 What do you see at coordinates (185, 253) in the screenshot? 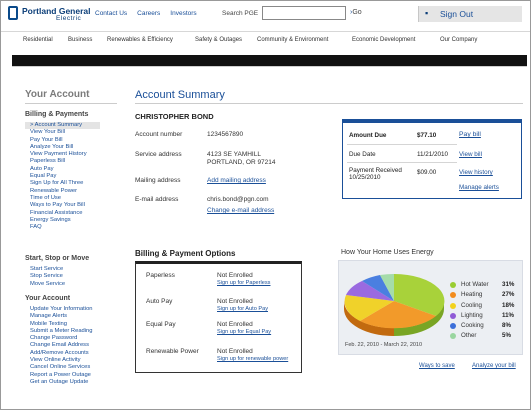
I see `billing-options-title: Billing & Payment Options` at bounding box center [185, 253].